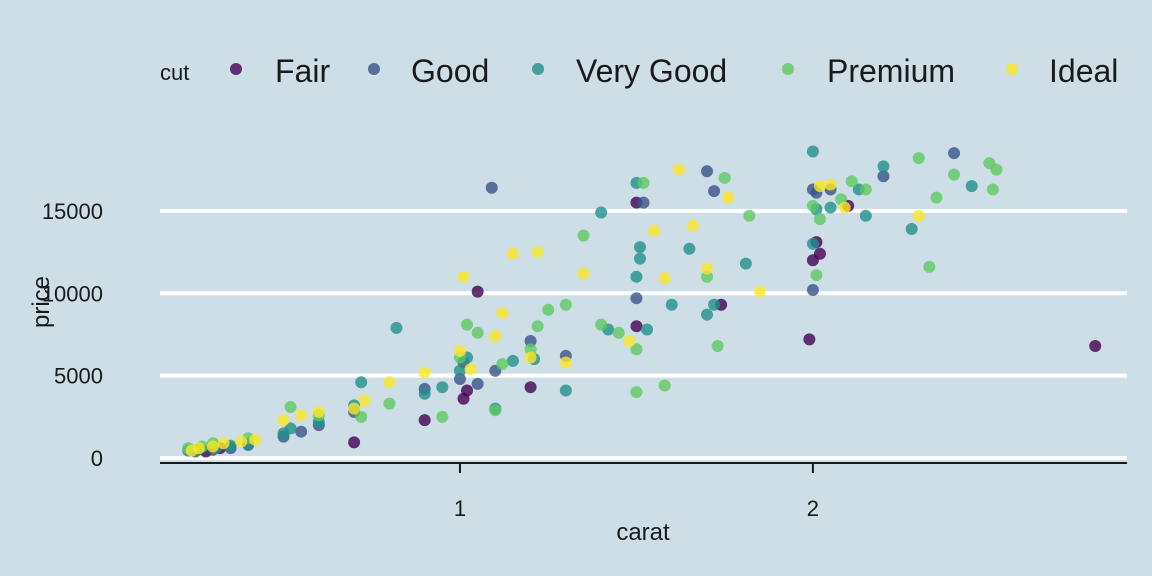 The image size is (1152, 576). Describe the element at coordinates (72, 211) in the screenshot. I see `y-tick-label: 15000` at that location.